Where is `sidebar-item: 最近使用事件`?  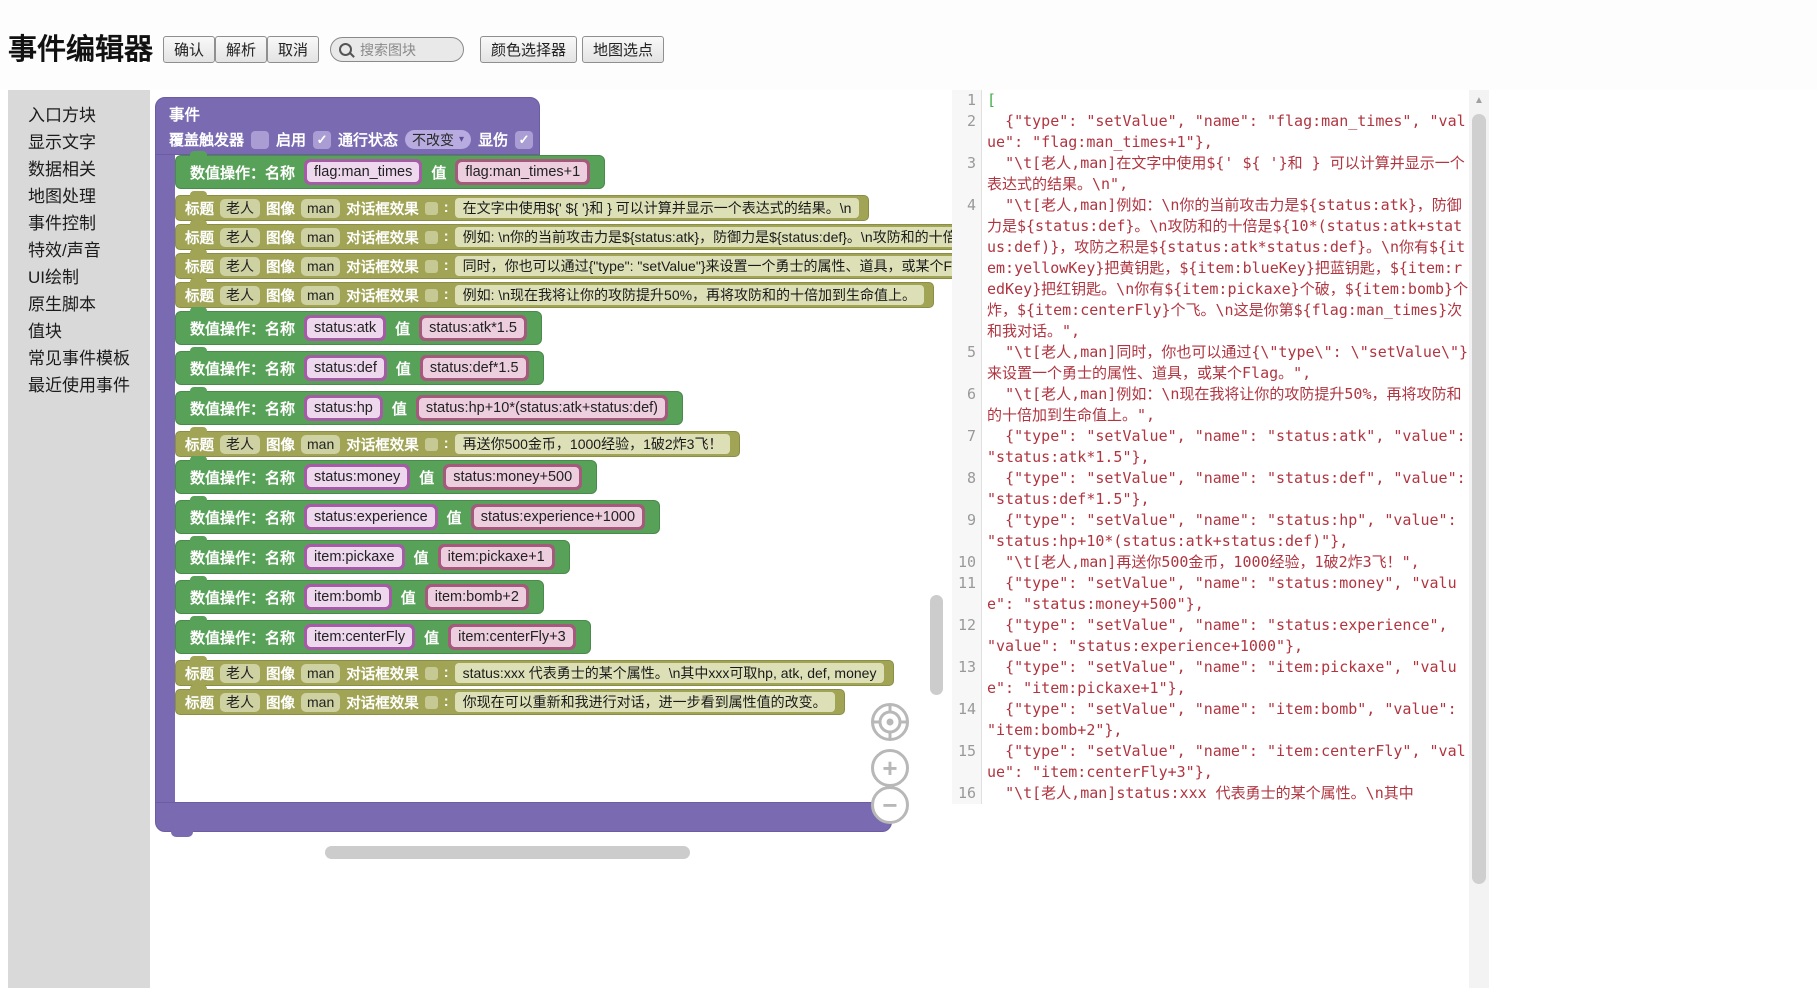
sidebar-item: 最近使用事件 is located at coordinates (79, 385).